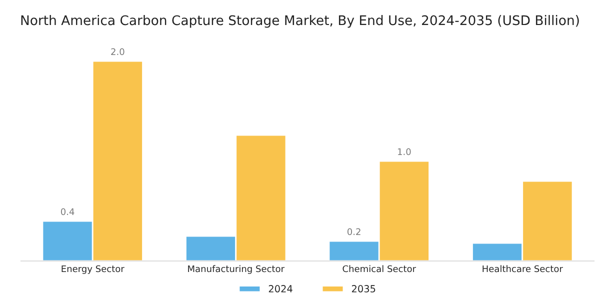 This screenshot has width=600, height=300. I want to click on data-label: 1.0, so click(404, 152).